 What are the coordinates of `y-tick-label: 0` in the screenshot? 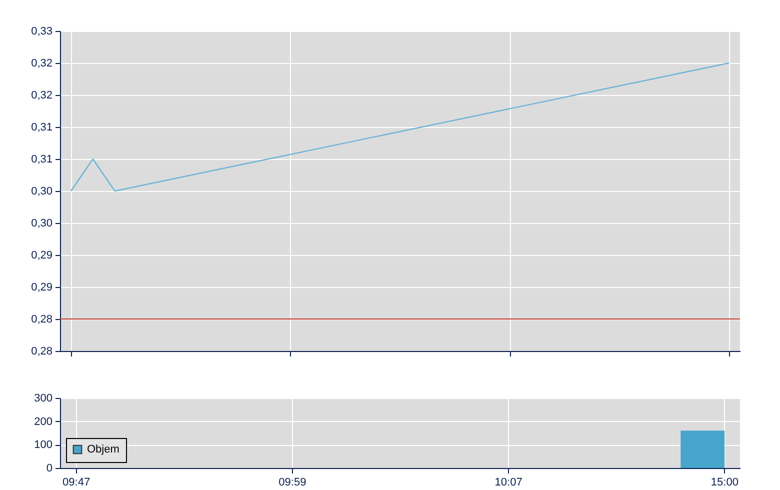 It's located at (49, 468).